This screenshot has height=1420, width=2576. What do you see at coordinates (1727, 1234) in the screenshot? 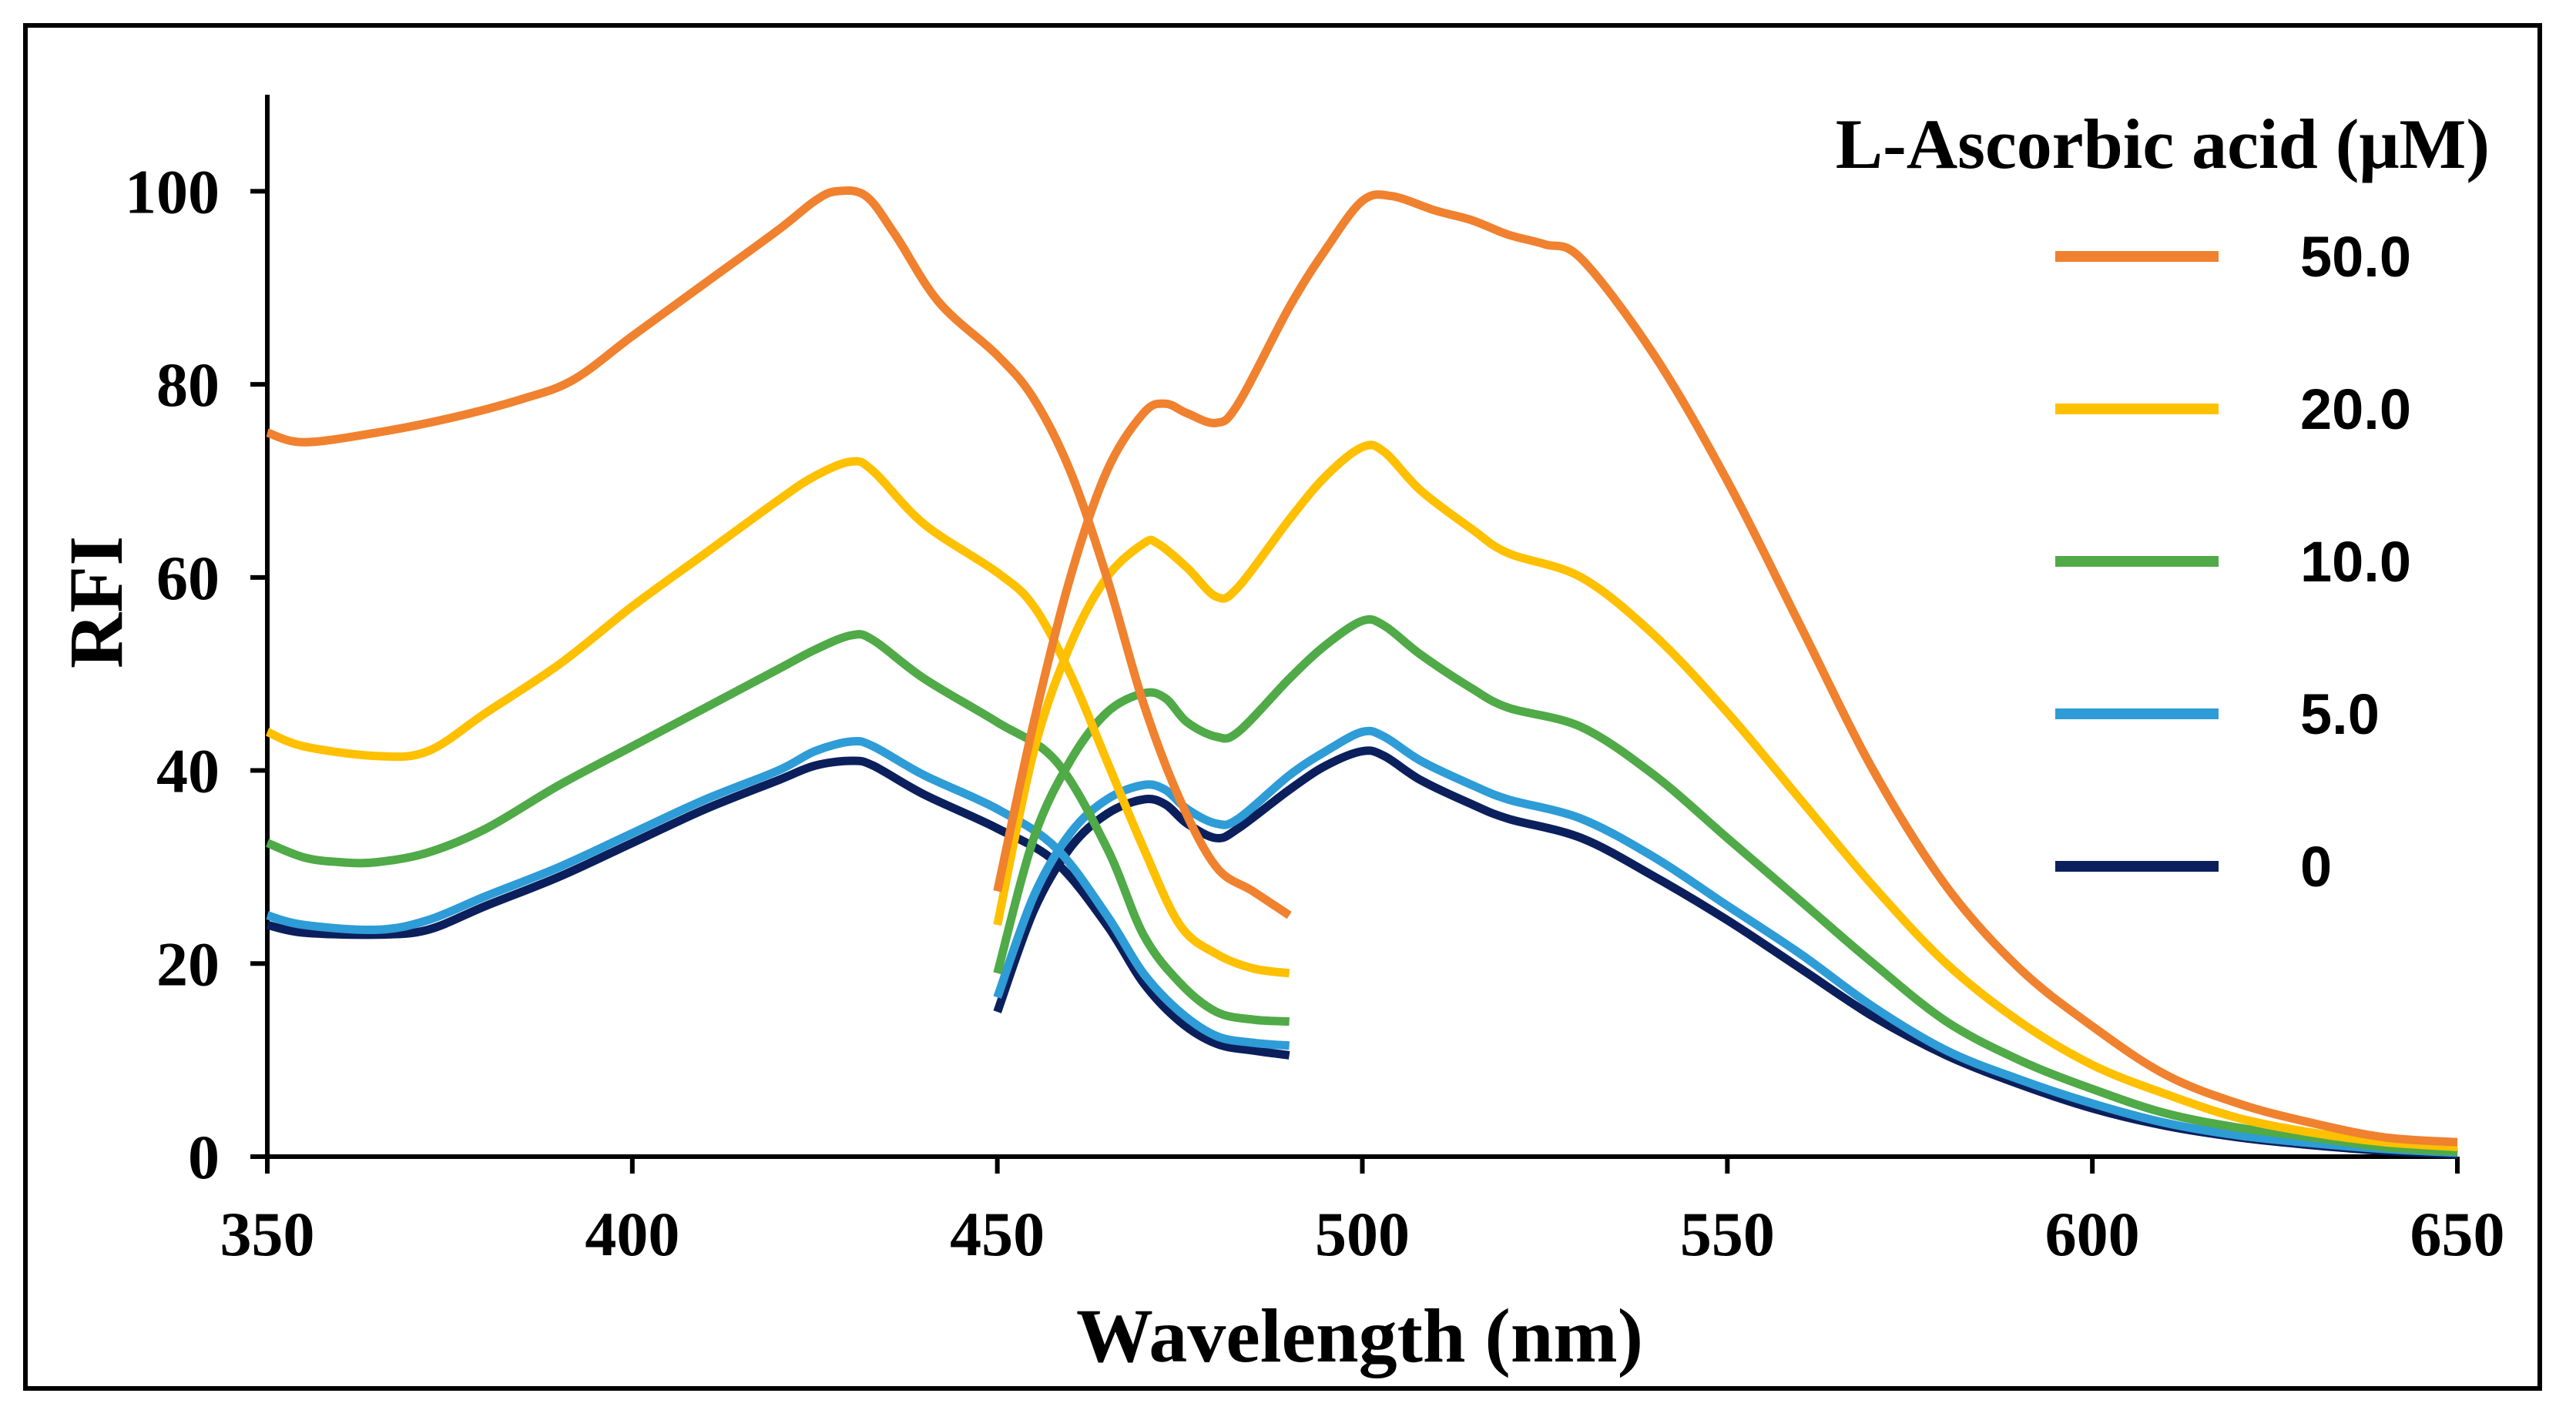
I see `x-tick-label: 550` at bounding box center [1727, 1234].